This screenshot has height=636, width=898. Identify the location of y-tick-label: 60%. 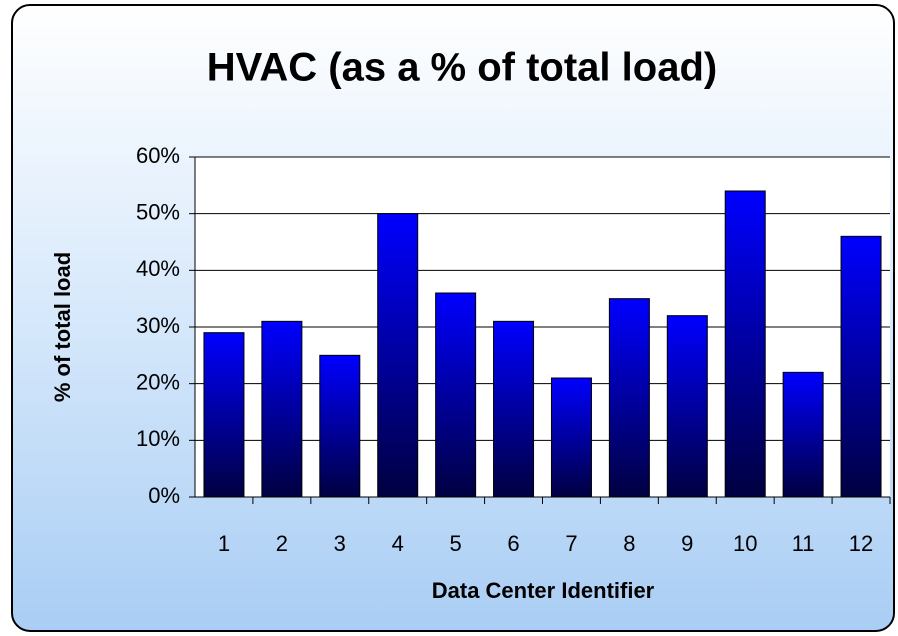
(158, 155).